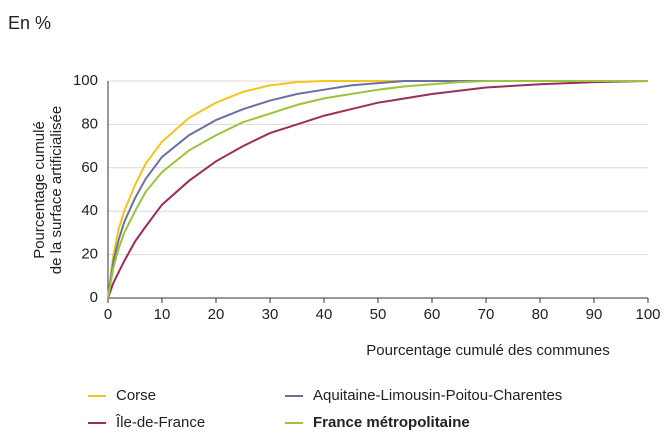  What do you see at coordinates (647, 314) in the screenshot?
I see `x-tick-label: 100` at bounding box center [647, 314].